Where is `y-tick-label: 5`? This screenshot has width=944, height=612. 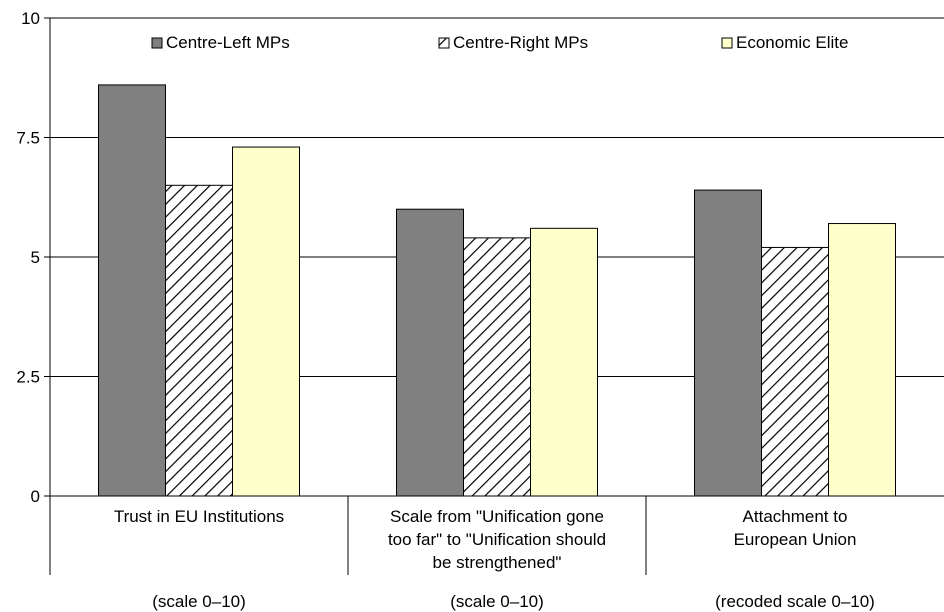
y-tick-label: 5 is located at coordinates (35, 257).